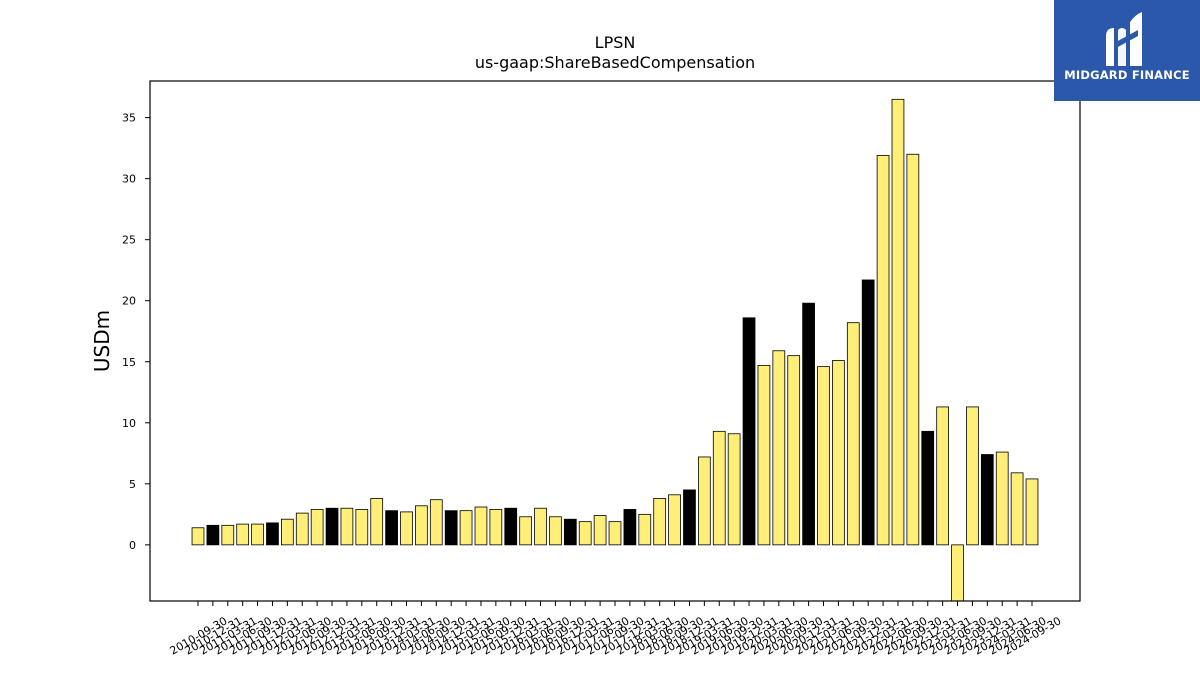  Describe the element at coordinates (1127, 75) in the screenshot. I see `logo-text: MIDGARD FINANCE` at that location.